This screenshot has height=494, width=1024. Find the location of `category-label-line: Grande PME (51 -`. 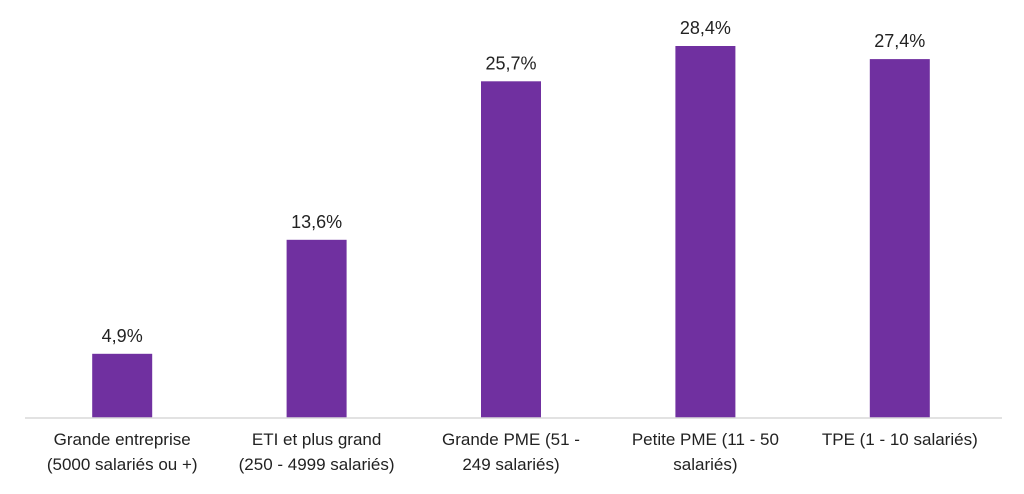

category-label-line: Grande PME (51 - is located at coordinates (511, 439).